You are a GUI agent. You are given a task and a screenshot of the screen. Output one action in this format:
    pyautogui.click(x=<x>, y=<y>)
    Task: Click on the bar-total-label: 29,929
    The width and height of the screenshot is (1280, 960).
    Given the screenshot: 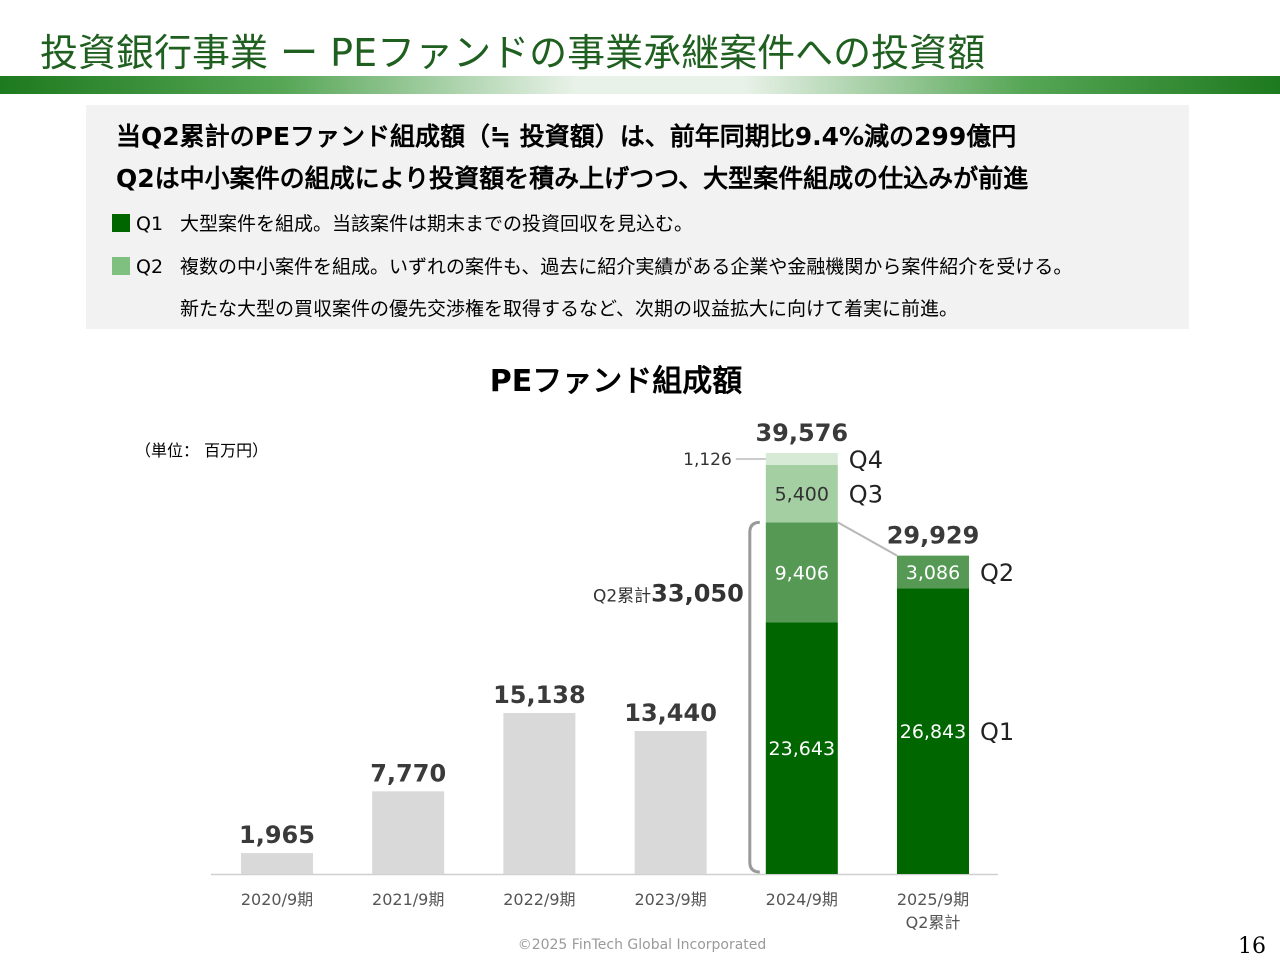 What is the action you would take?
    pyautogui.click(x=933, y=536)
    